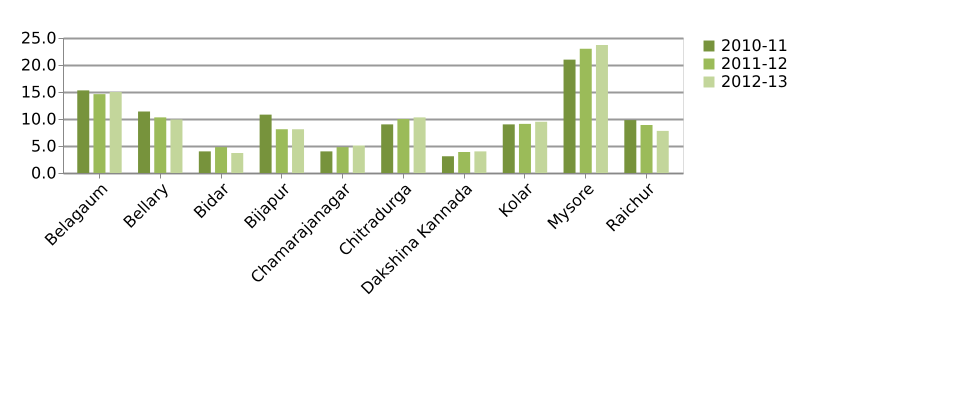 The image size is (979, 400). I want to click on y-tick-label: 0.0, so click(43, 173).